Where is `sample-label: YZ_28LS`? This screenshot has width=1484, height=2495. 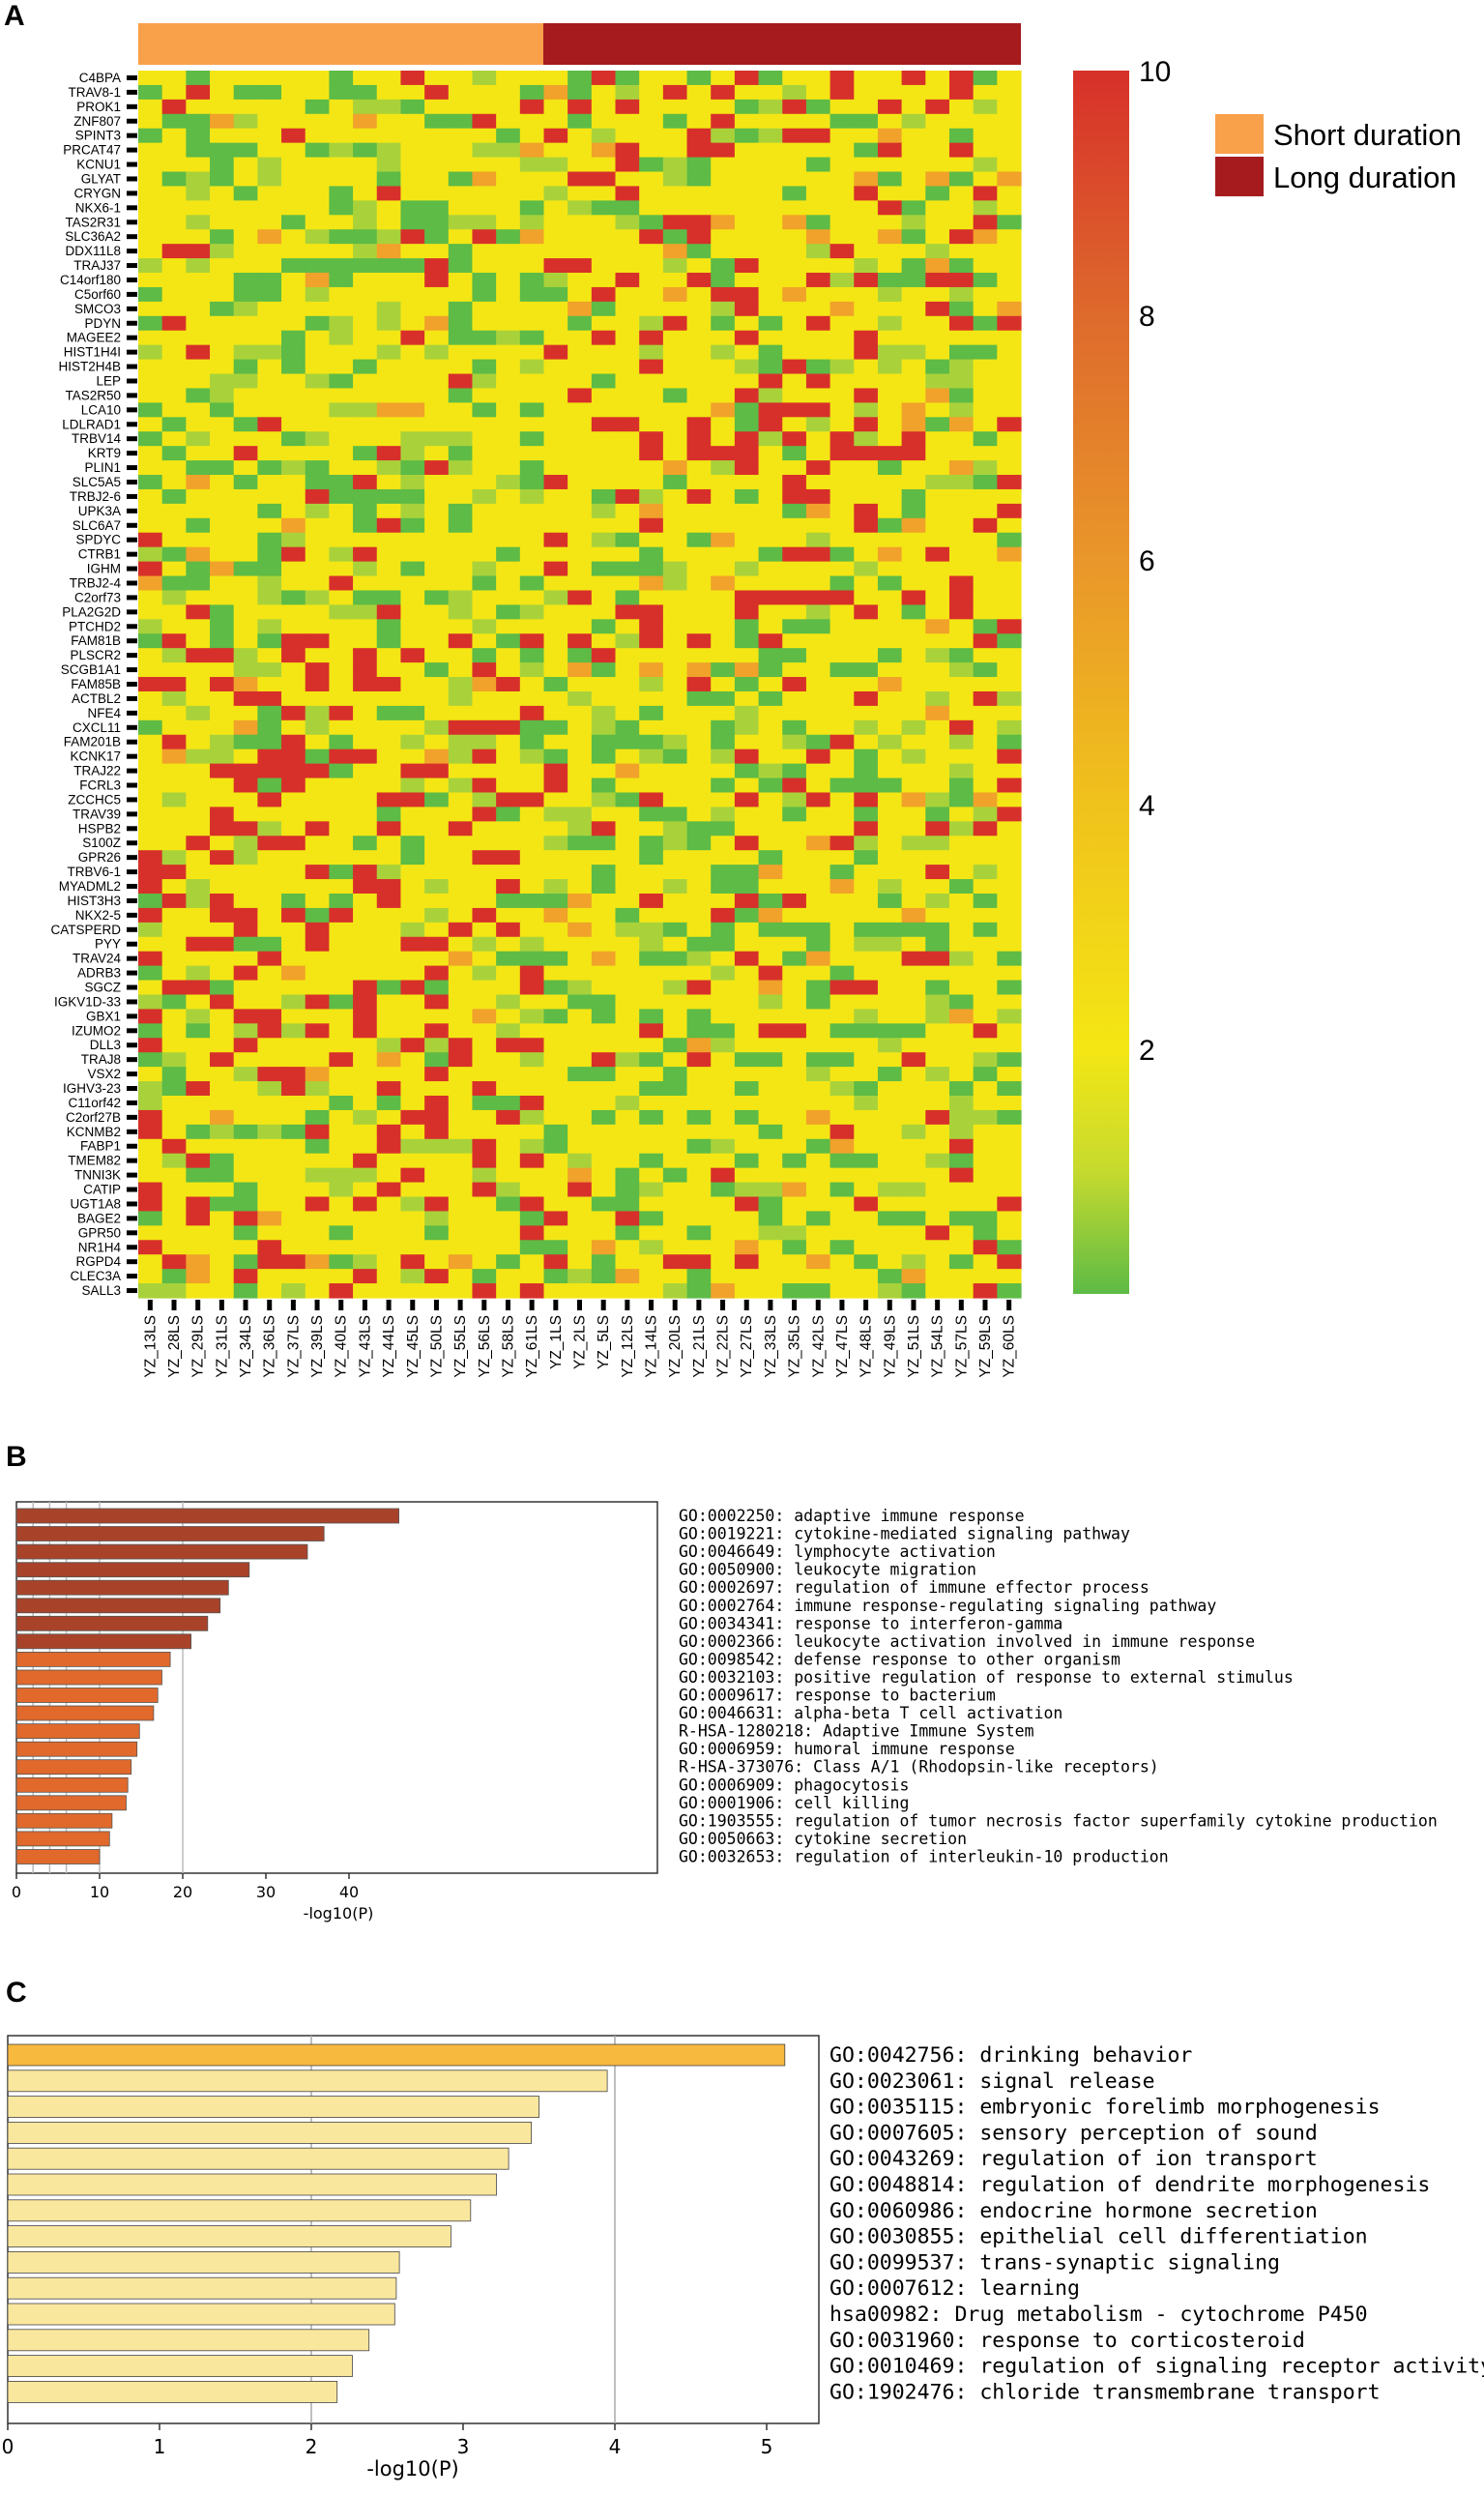
sample-label: YZ_28LS is located at coordinates (174, 1346).